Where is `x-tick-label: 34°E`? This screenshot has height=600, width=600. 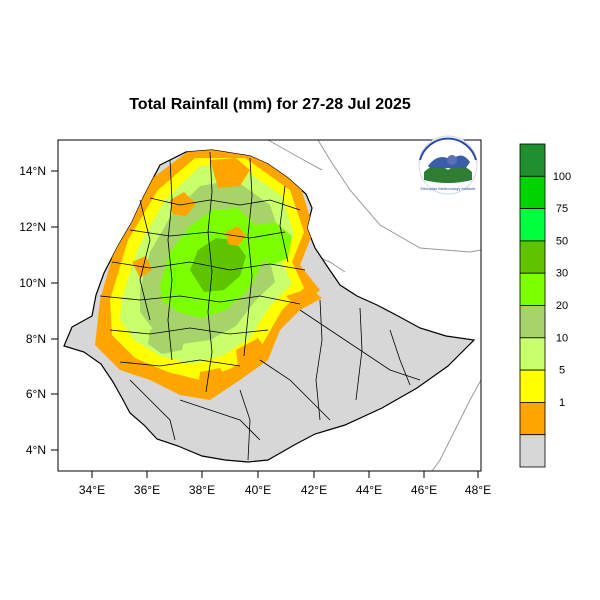
x-tick-label: 34°E is located at coordinates (92, 490).